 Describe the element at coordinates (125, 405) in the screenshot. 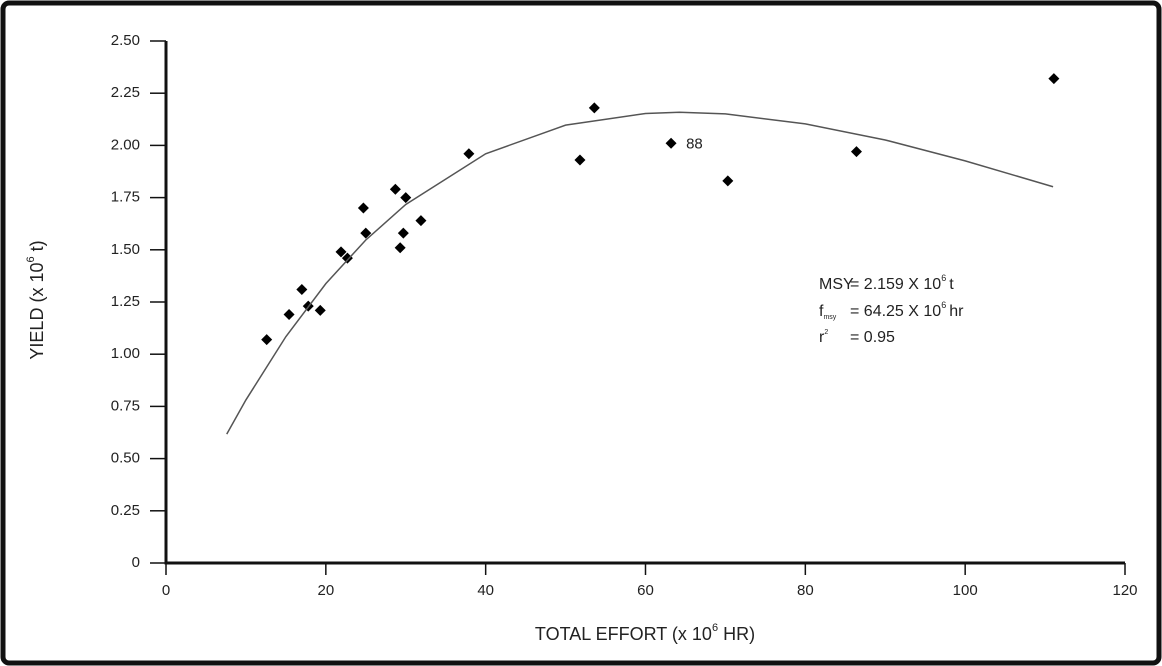

I see `y-tick-label: 0.75` at that location.